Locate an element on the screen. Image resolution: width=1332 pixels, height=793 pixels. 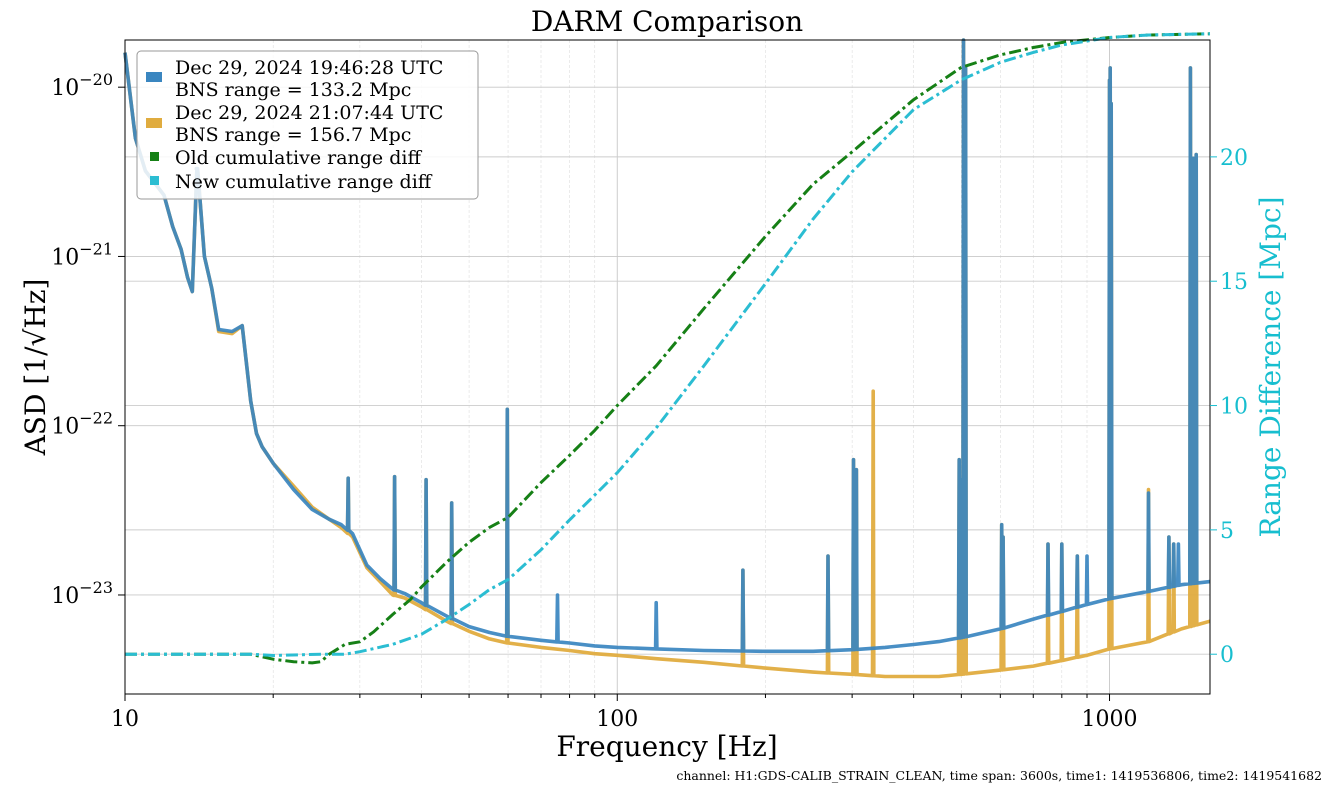
x-axis-label: Frequency [Hz] is located at coordinates (666, 746).